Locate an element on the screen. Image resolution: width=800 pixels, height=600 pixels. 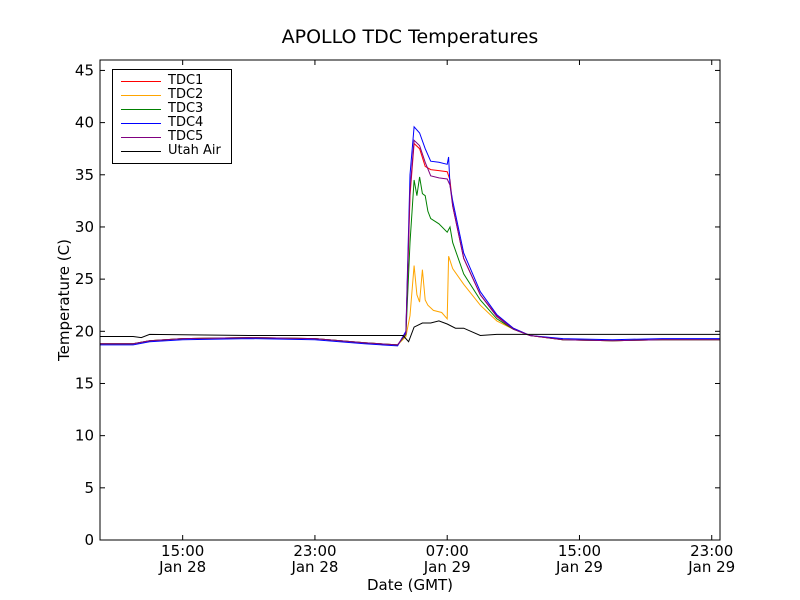
legend-item-tdc5: TDC5 is located at coordinates (176, 137).